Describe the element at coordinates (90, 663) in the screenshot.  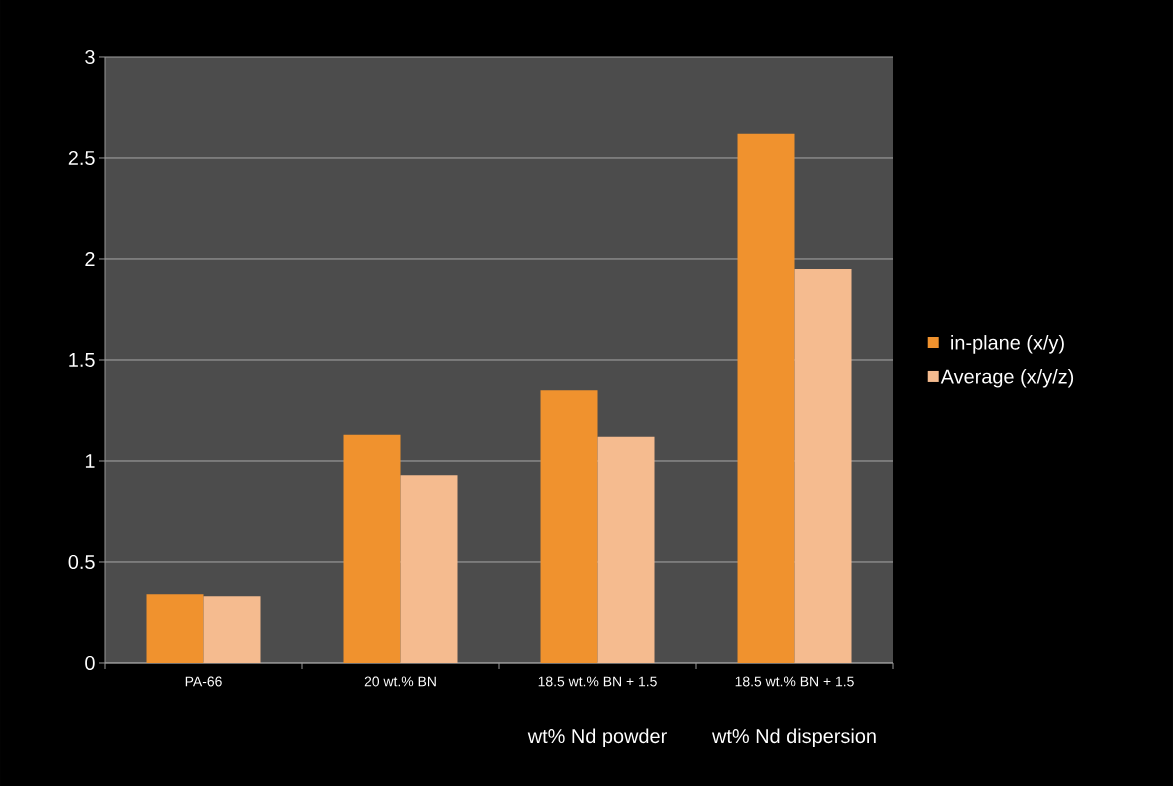
I see `y-tick-label: 0` at that location.